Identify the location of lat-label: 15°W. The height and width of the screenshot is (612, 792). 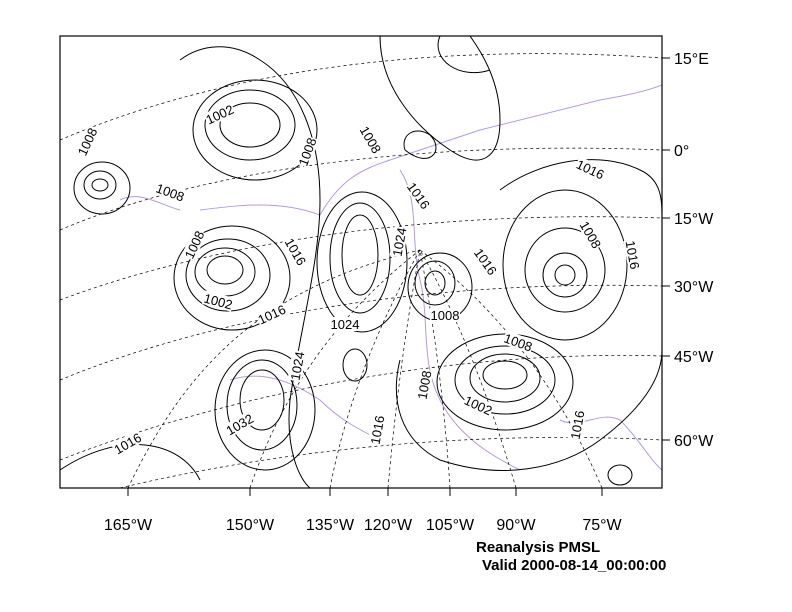
(694, 219).